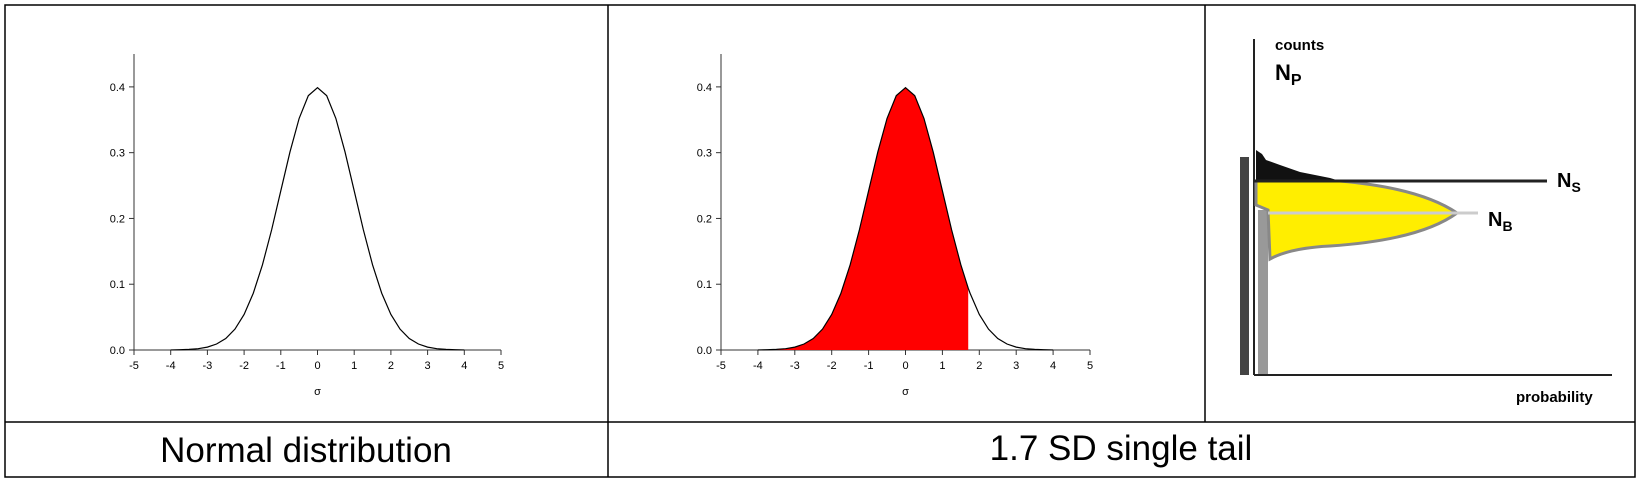  What do you see at coordinates (1507, 226) in the screenshot?
I see `nb-sub: B` at bounding box center [1507, 226].